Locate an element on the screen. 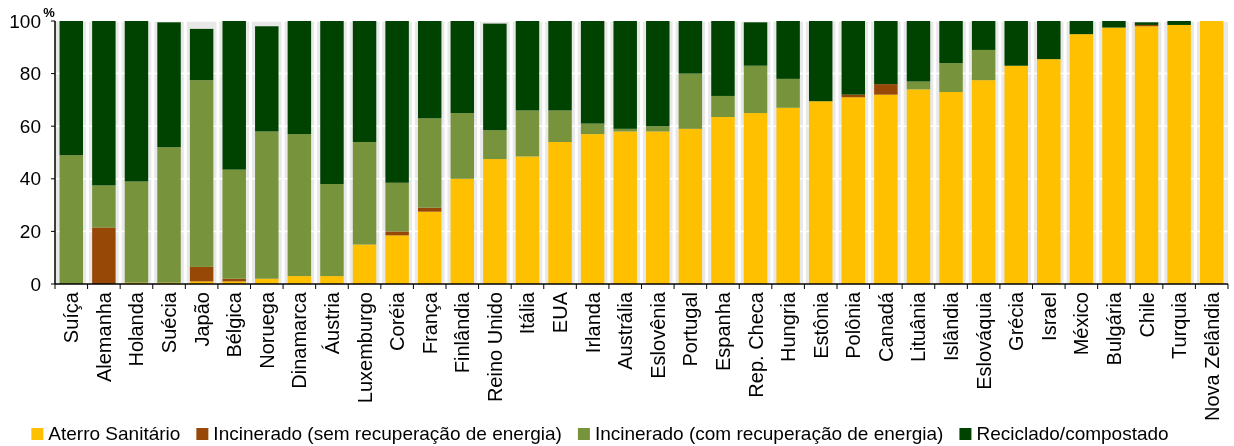 The image size is (1234, 446). x-tick-label: Canadá is located at coordinates (885, 327).